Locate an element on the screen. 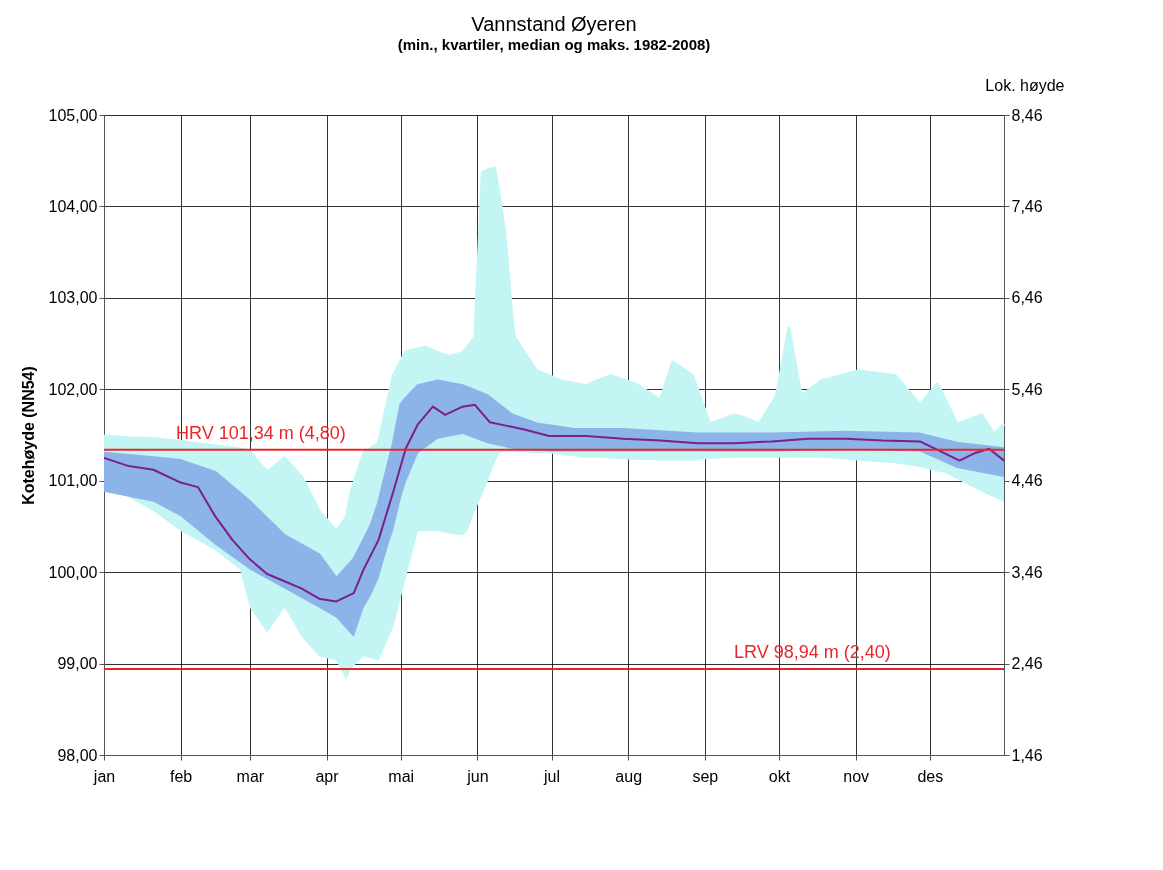 The width and height of the screenshot is (1163, 870). x-tick-label: feb is located at coordinates (181, 776).